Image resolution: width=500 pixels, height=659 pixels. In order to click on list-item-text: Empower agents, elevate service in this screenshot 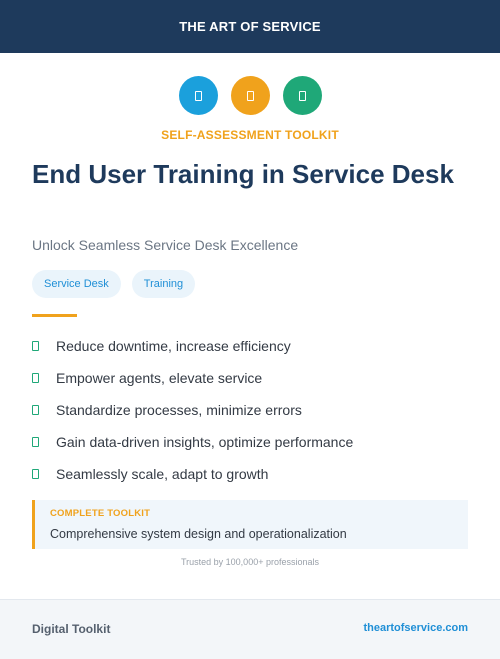, I will do `click(159, 378)`.